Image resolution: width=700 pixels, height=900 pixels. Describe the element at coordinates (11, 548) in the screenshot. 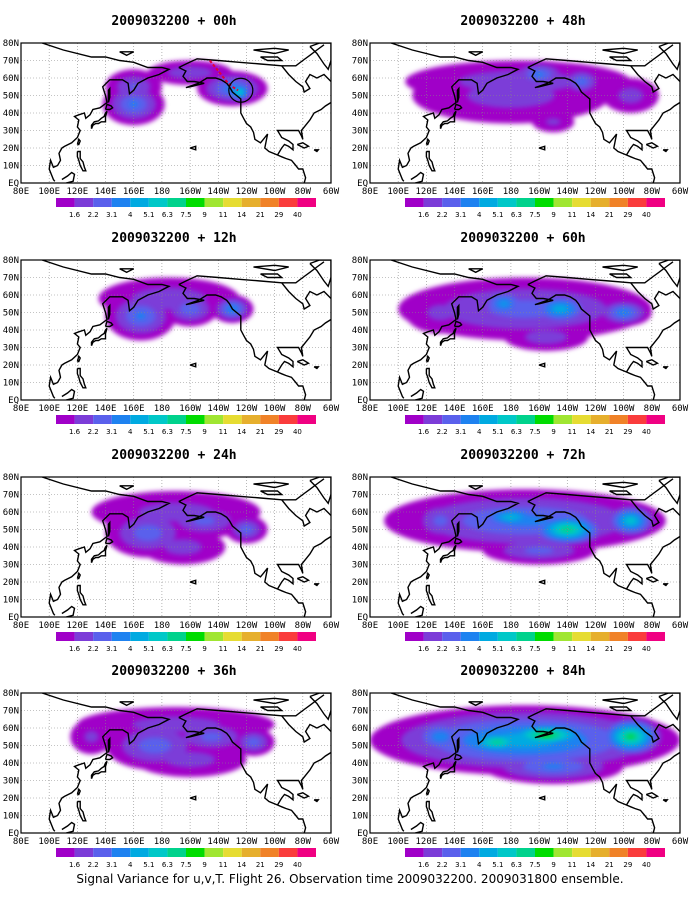

I see `lat-tick-label: 40N` at that location.